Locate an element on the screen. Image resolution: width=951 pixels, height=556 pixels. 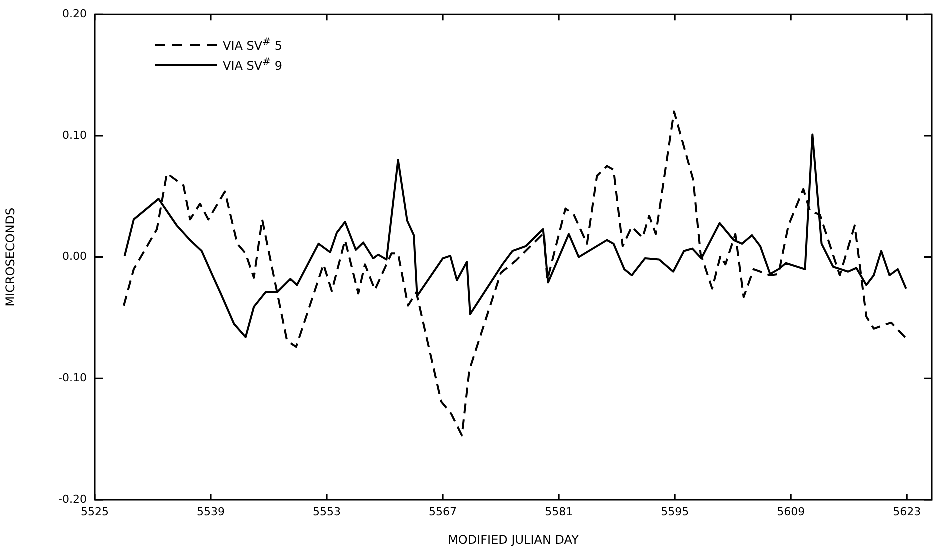
y-tick-label: -0.10 is located at coordinates (72, 378).